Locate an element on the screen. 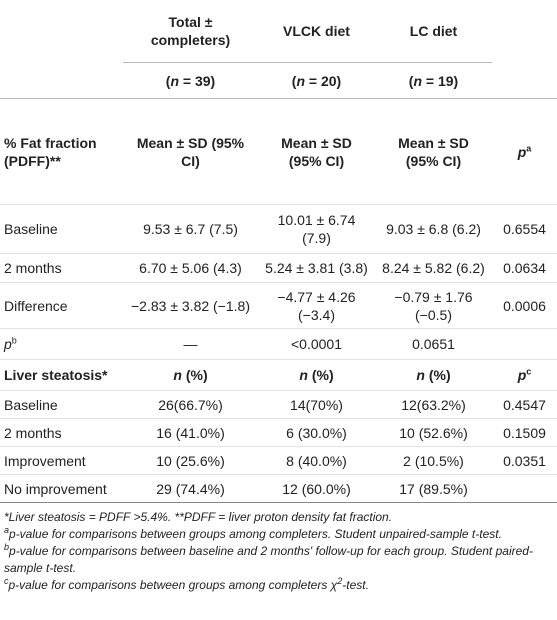 This screenshot has height=620, width=557. cell-text: 0.0651 is located at coordinates (433, 344).